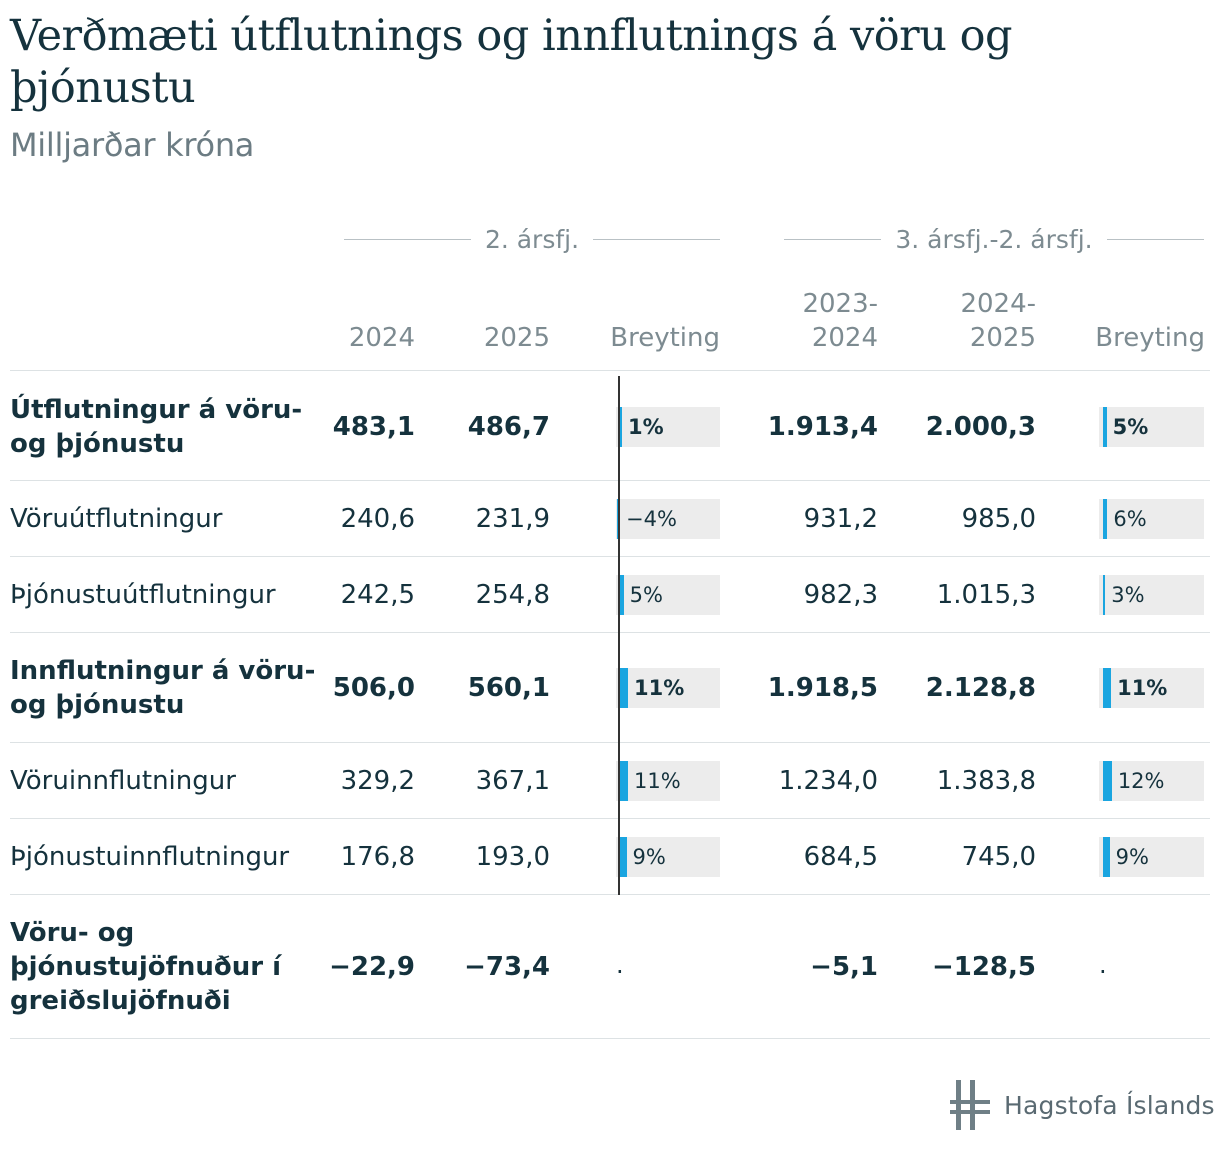 The height and width of the screenshot is (1156, 1220). What do you see at coordinates (1002, 338) in the screenshot?
I see `col-header-line: 2025` at bounding box center [1002, 338].